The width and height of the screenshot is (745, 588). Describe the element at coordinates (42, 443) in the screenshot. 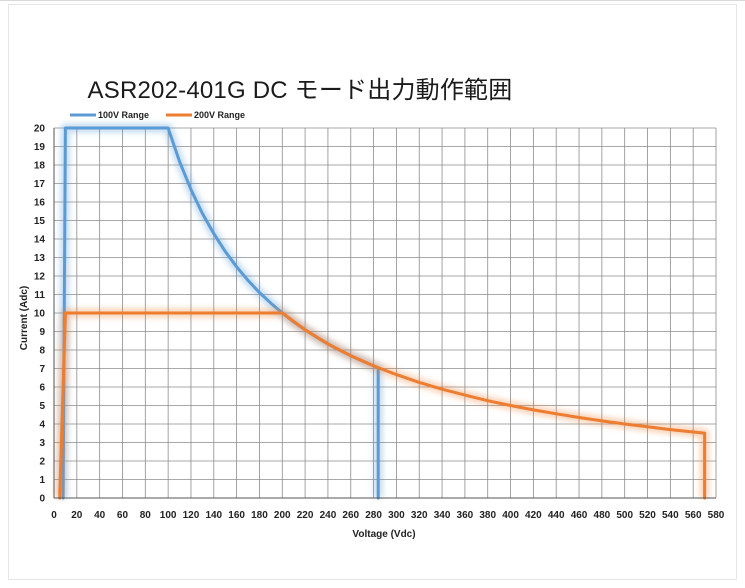

I see `y-tick-label: 3` at that location.